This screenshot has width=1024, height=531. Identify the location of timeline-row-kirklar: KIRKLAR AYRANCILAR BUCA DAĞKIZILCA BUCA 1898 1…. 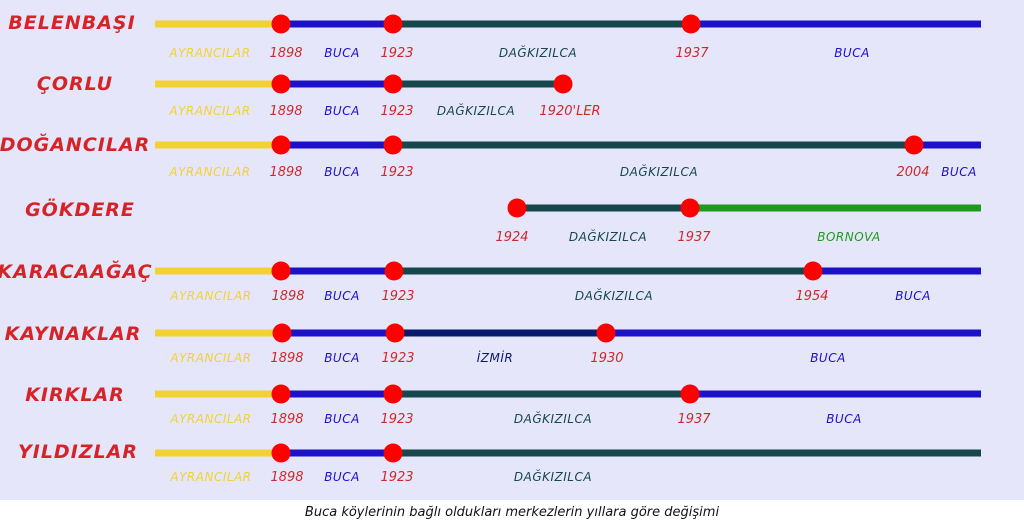
(503, 405).